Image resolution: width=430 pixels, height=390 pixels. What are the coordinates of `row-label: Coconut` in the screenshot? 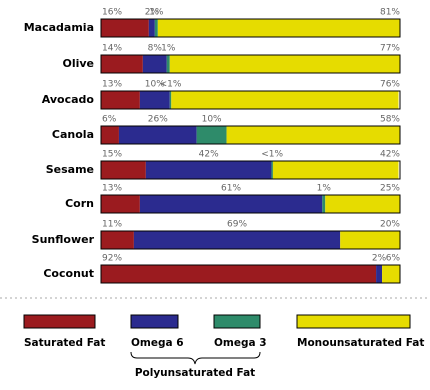 It's located at (68, 273).